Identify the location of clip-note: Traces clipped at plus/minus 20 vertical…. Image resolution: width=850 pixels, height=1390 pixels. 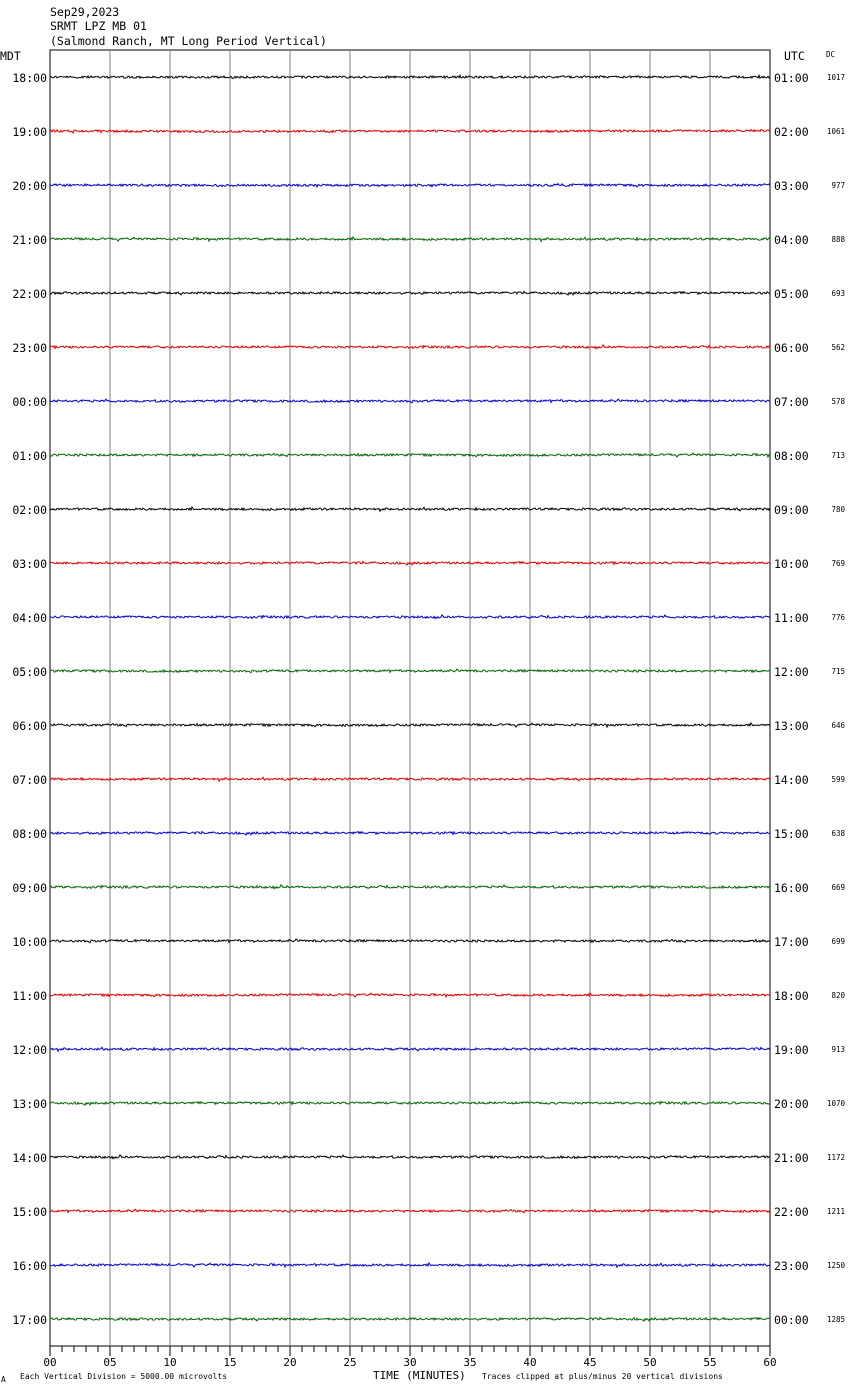
(602, 1376).